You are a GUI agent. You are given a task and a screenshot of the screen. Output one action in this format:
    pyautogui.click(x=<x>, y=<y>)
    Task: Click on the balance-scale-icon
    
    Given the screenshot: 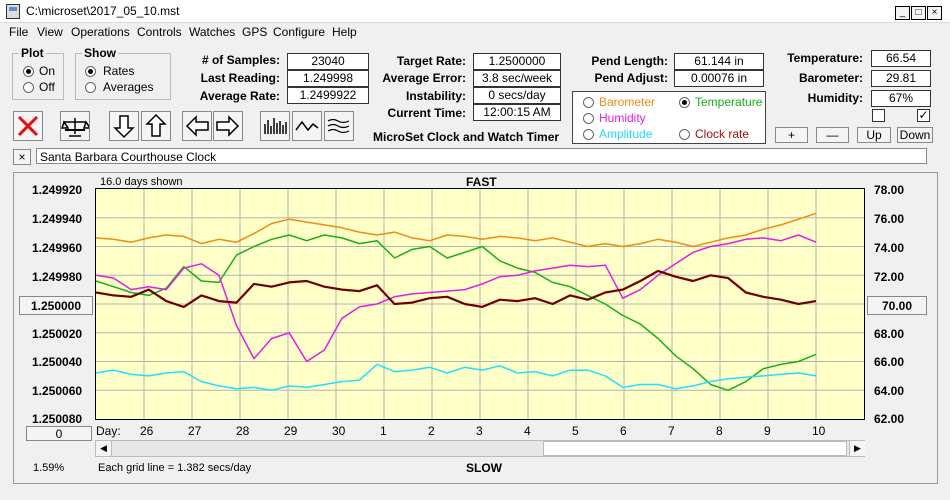 What is the action you would take?
    pyautogui.click(x=75, y=127)
    